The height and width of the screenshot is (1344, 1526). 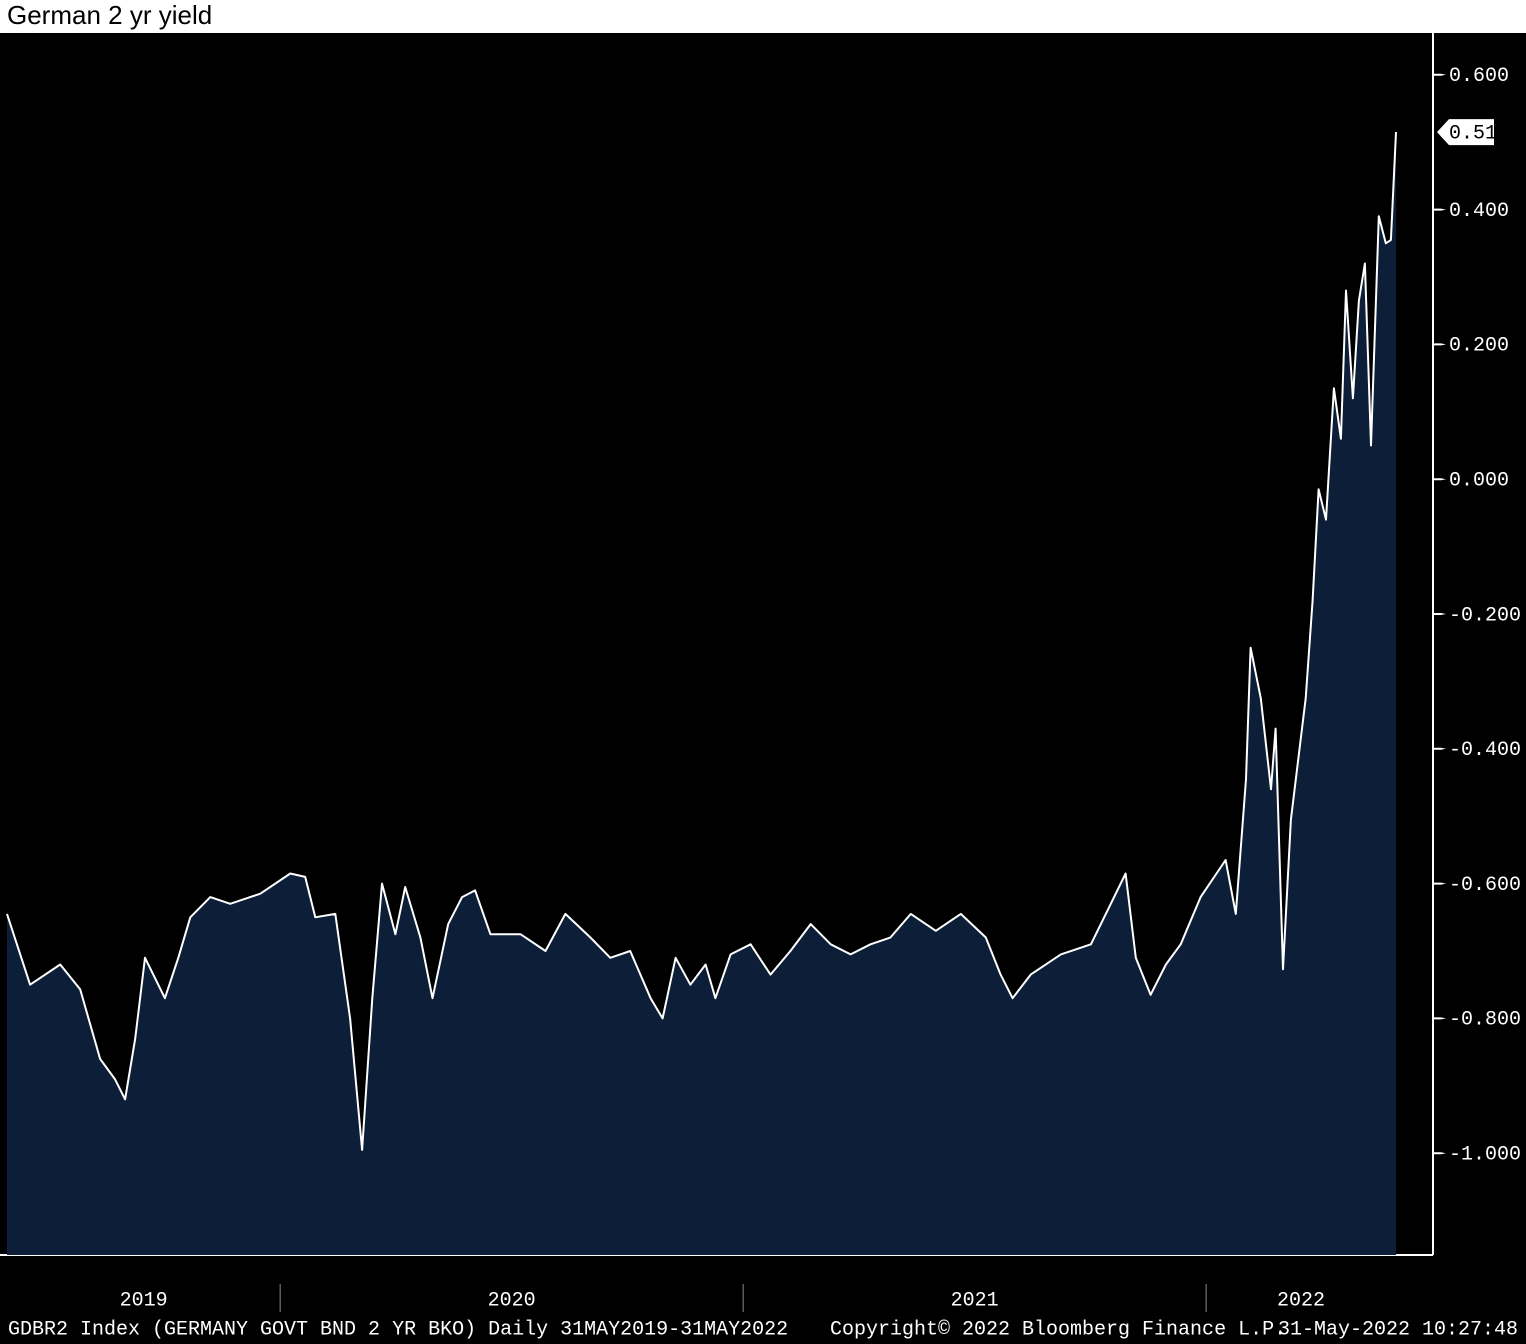 What do you see at coordinates (975, 1300) in the screenshot?
I see `x-tick-label: 2021` at bounding box center [975, 1300].